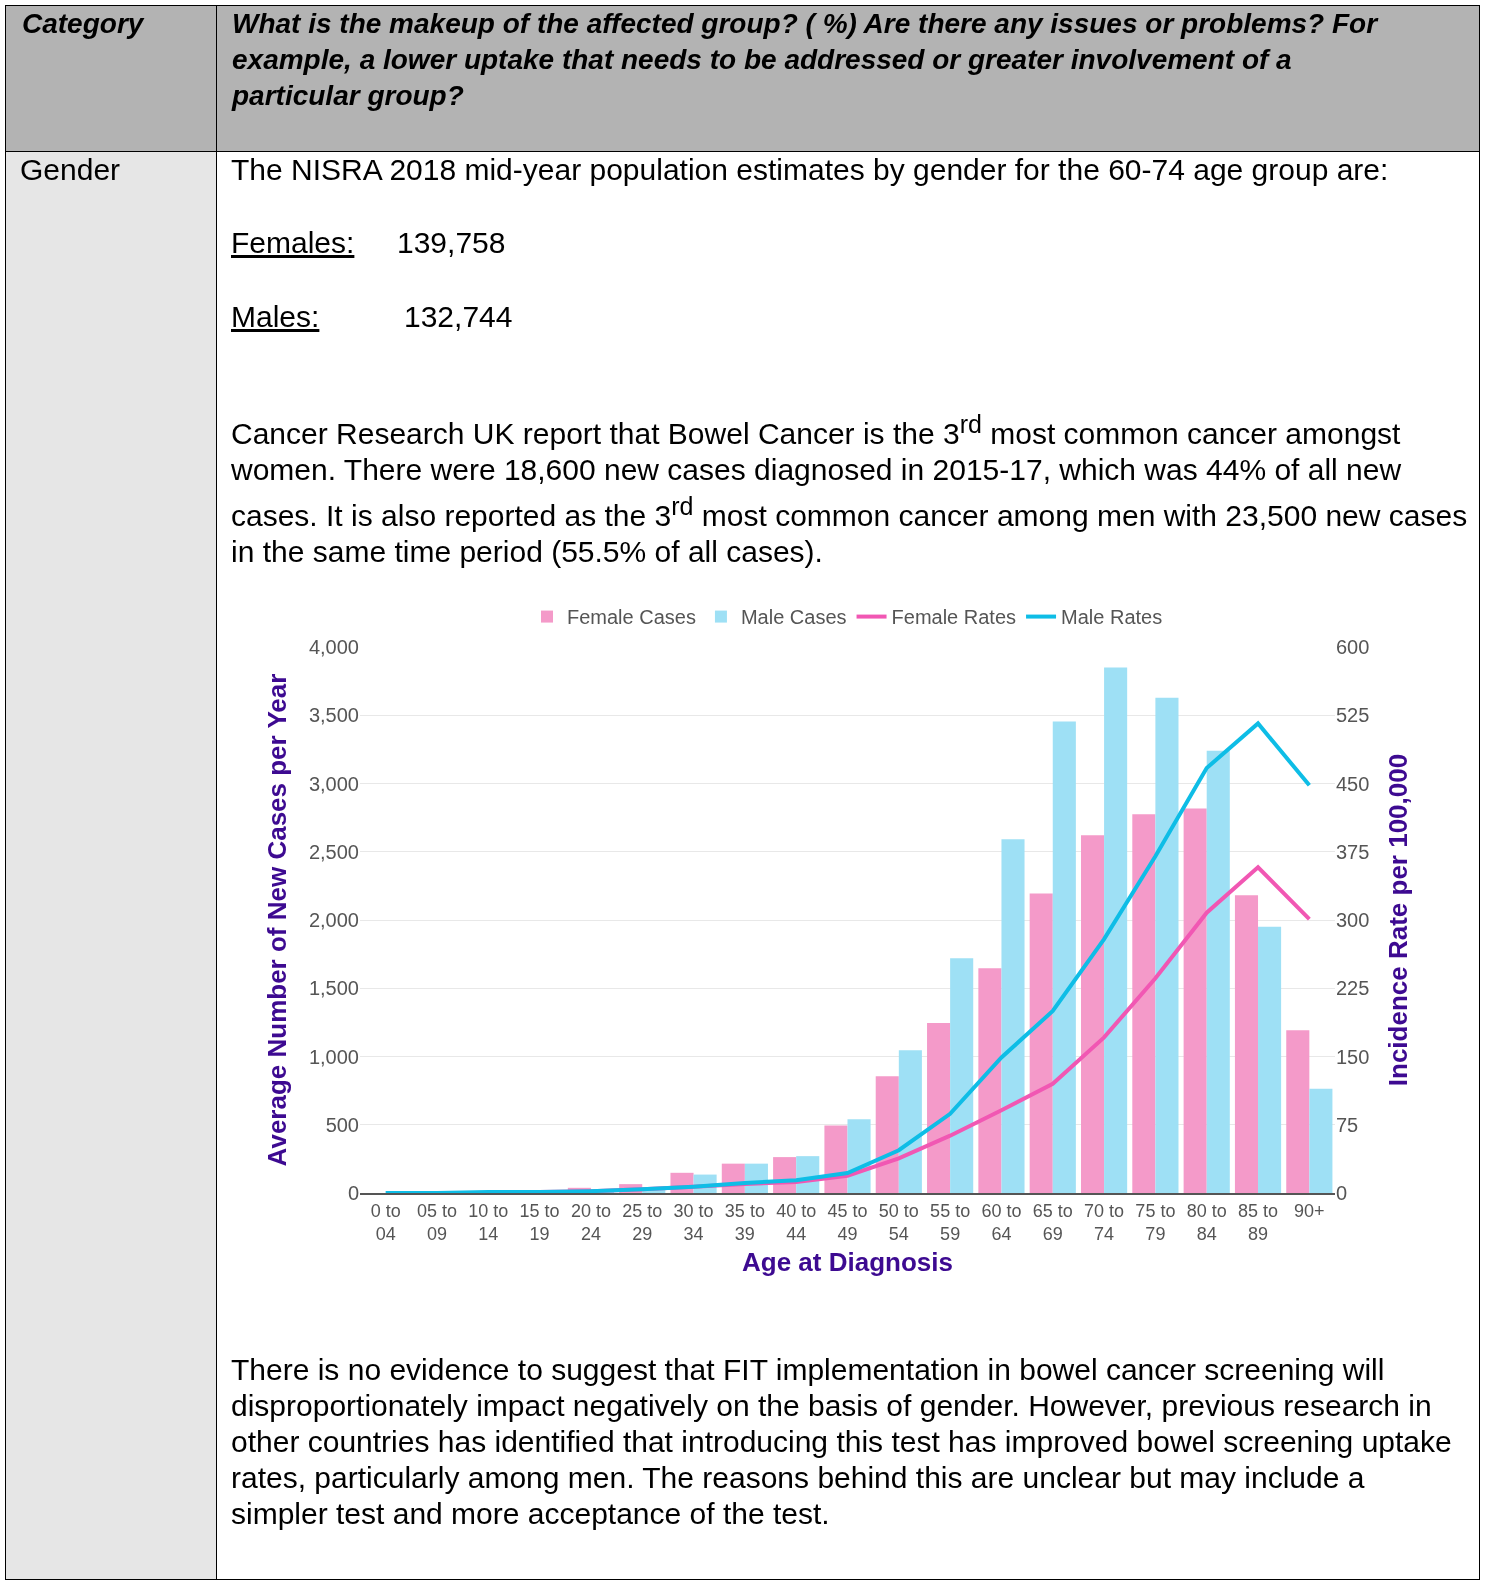  I want to click on x-tick-label: 25 to 29, so click(642, 1222).